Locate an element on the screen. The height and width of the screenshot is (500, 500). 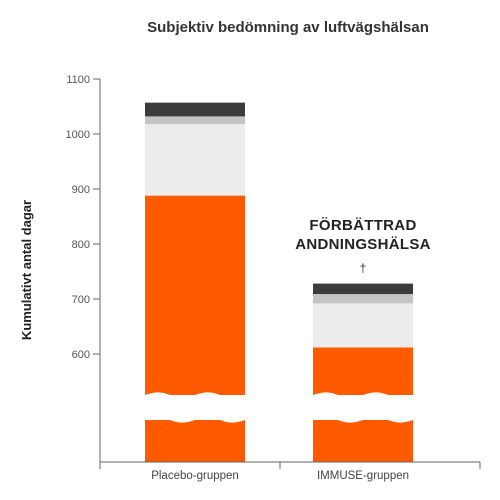
annotation: FÖRBÄTTRAD ANDNINGSHÄLSA † is located at coordinates (363, 246).